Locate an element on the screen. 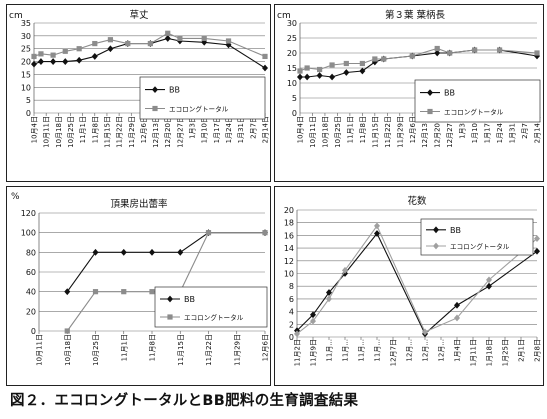 The height and width of the screenshot is (419, 547). y-tick-label: 40 is located at coordinates (31, 292).